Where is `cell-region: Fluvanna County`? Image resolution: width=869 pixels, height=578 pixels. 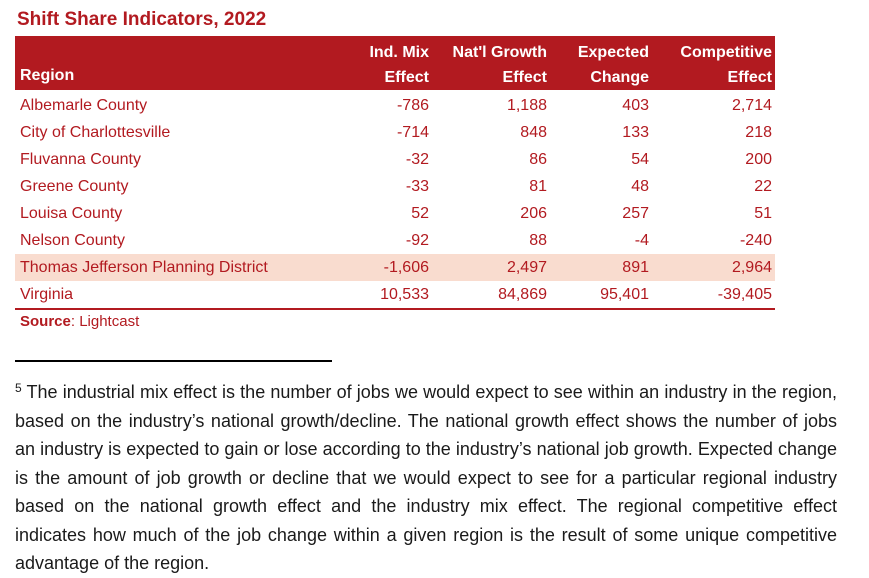 cell-region: Fluvanna County is located at coordinates (80, 159).